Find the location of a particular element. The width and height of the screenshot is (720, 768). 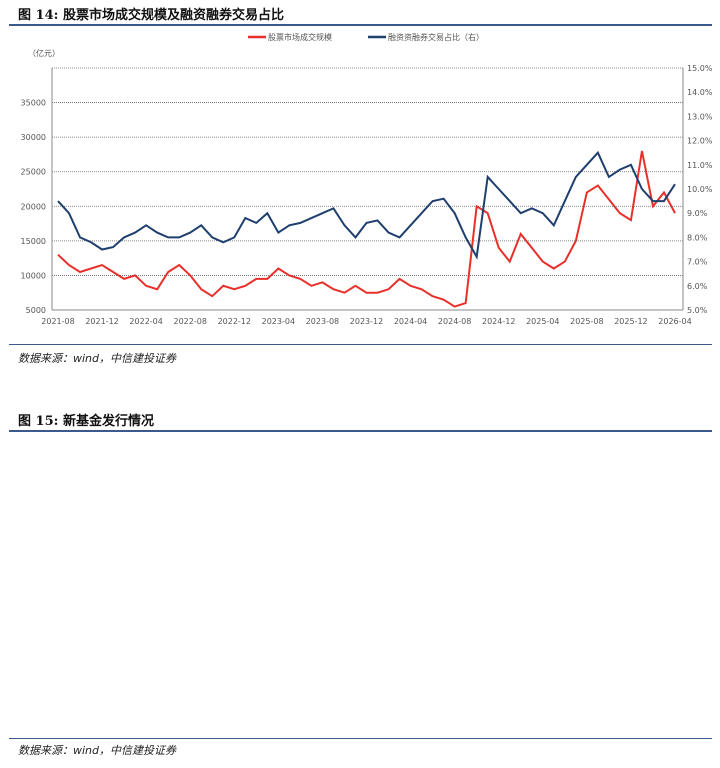

y-right-tick-label: 8.0% is located at coordinates (697, 237).